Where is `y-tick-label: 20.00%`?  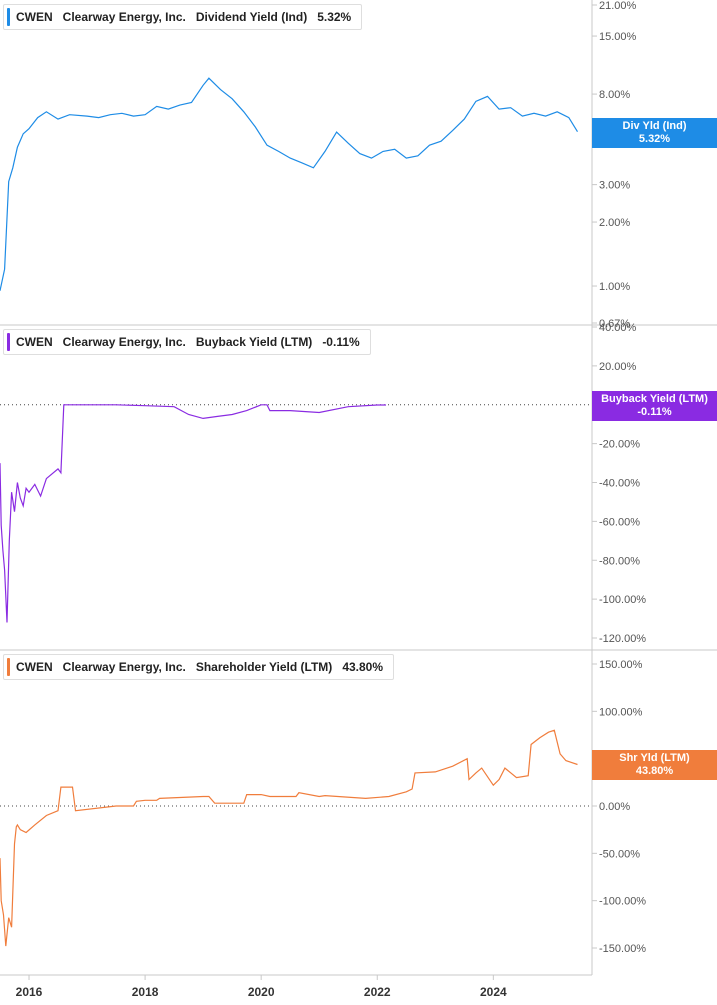
y-tick-label: 20.00% is located at coordinates (618, 367).